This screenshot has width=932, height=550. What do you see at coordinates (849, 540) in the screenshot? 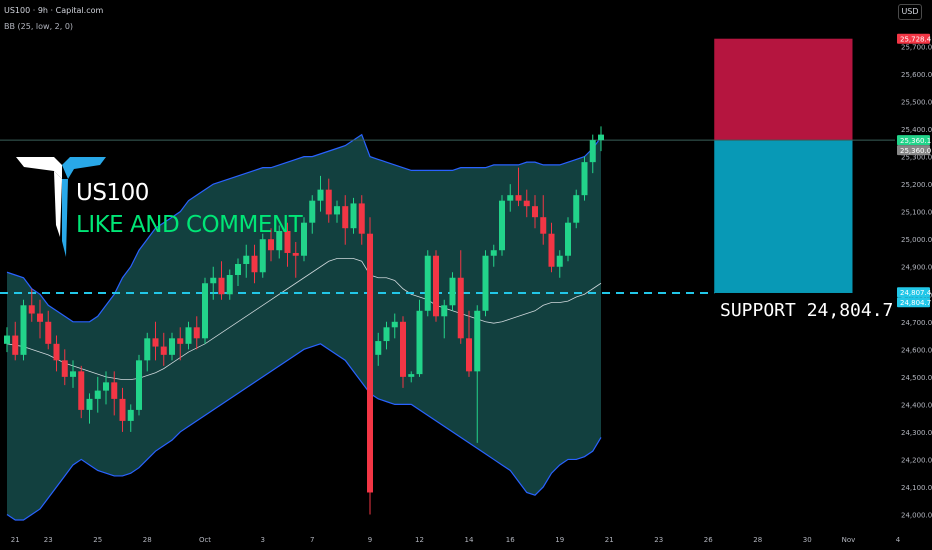
I see `x-tick-label: Nov` at bounding box center [849, 540].